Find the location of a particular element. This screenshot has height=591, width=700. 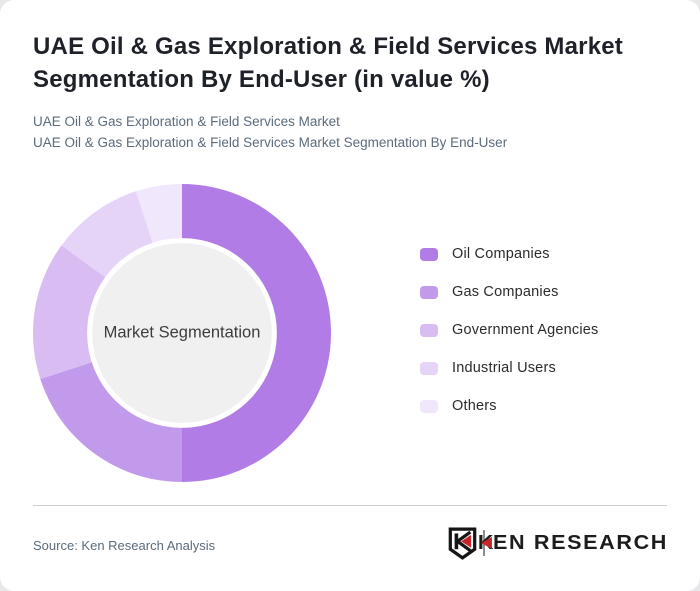

legend-label: Others is located at coordinates (474, 406).